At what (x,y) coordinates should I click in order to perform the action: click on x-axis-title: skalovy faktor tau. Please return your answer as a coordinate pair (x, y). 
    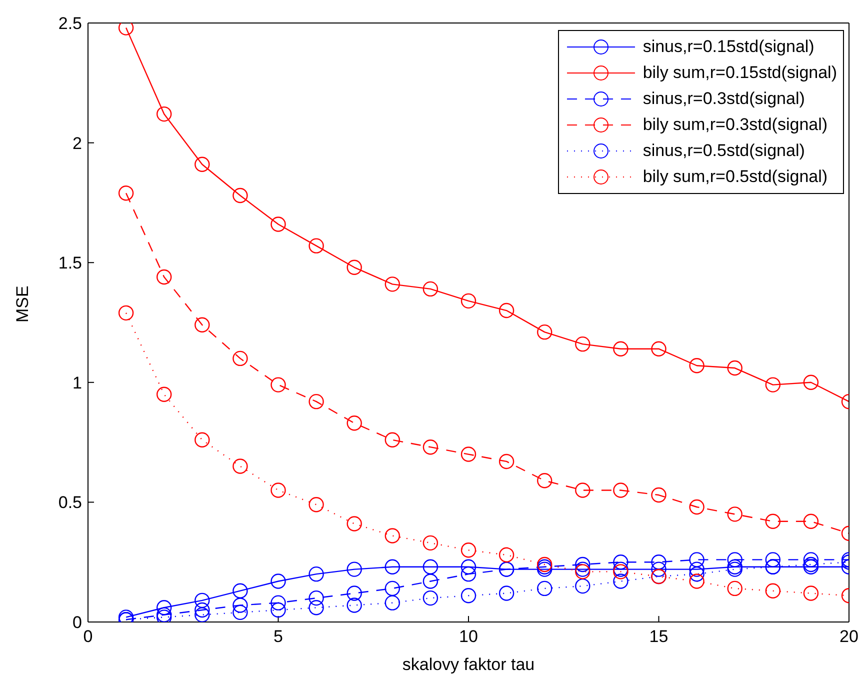
    Looking at the image, I should click on (468, 664).